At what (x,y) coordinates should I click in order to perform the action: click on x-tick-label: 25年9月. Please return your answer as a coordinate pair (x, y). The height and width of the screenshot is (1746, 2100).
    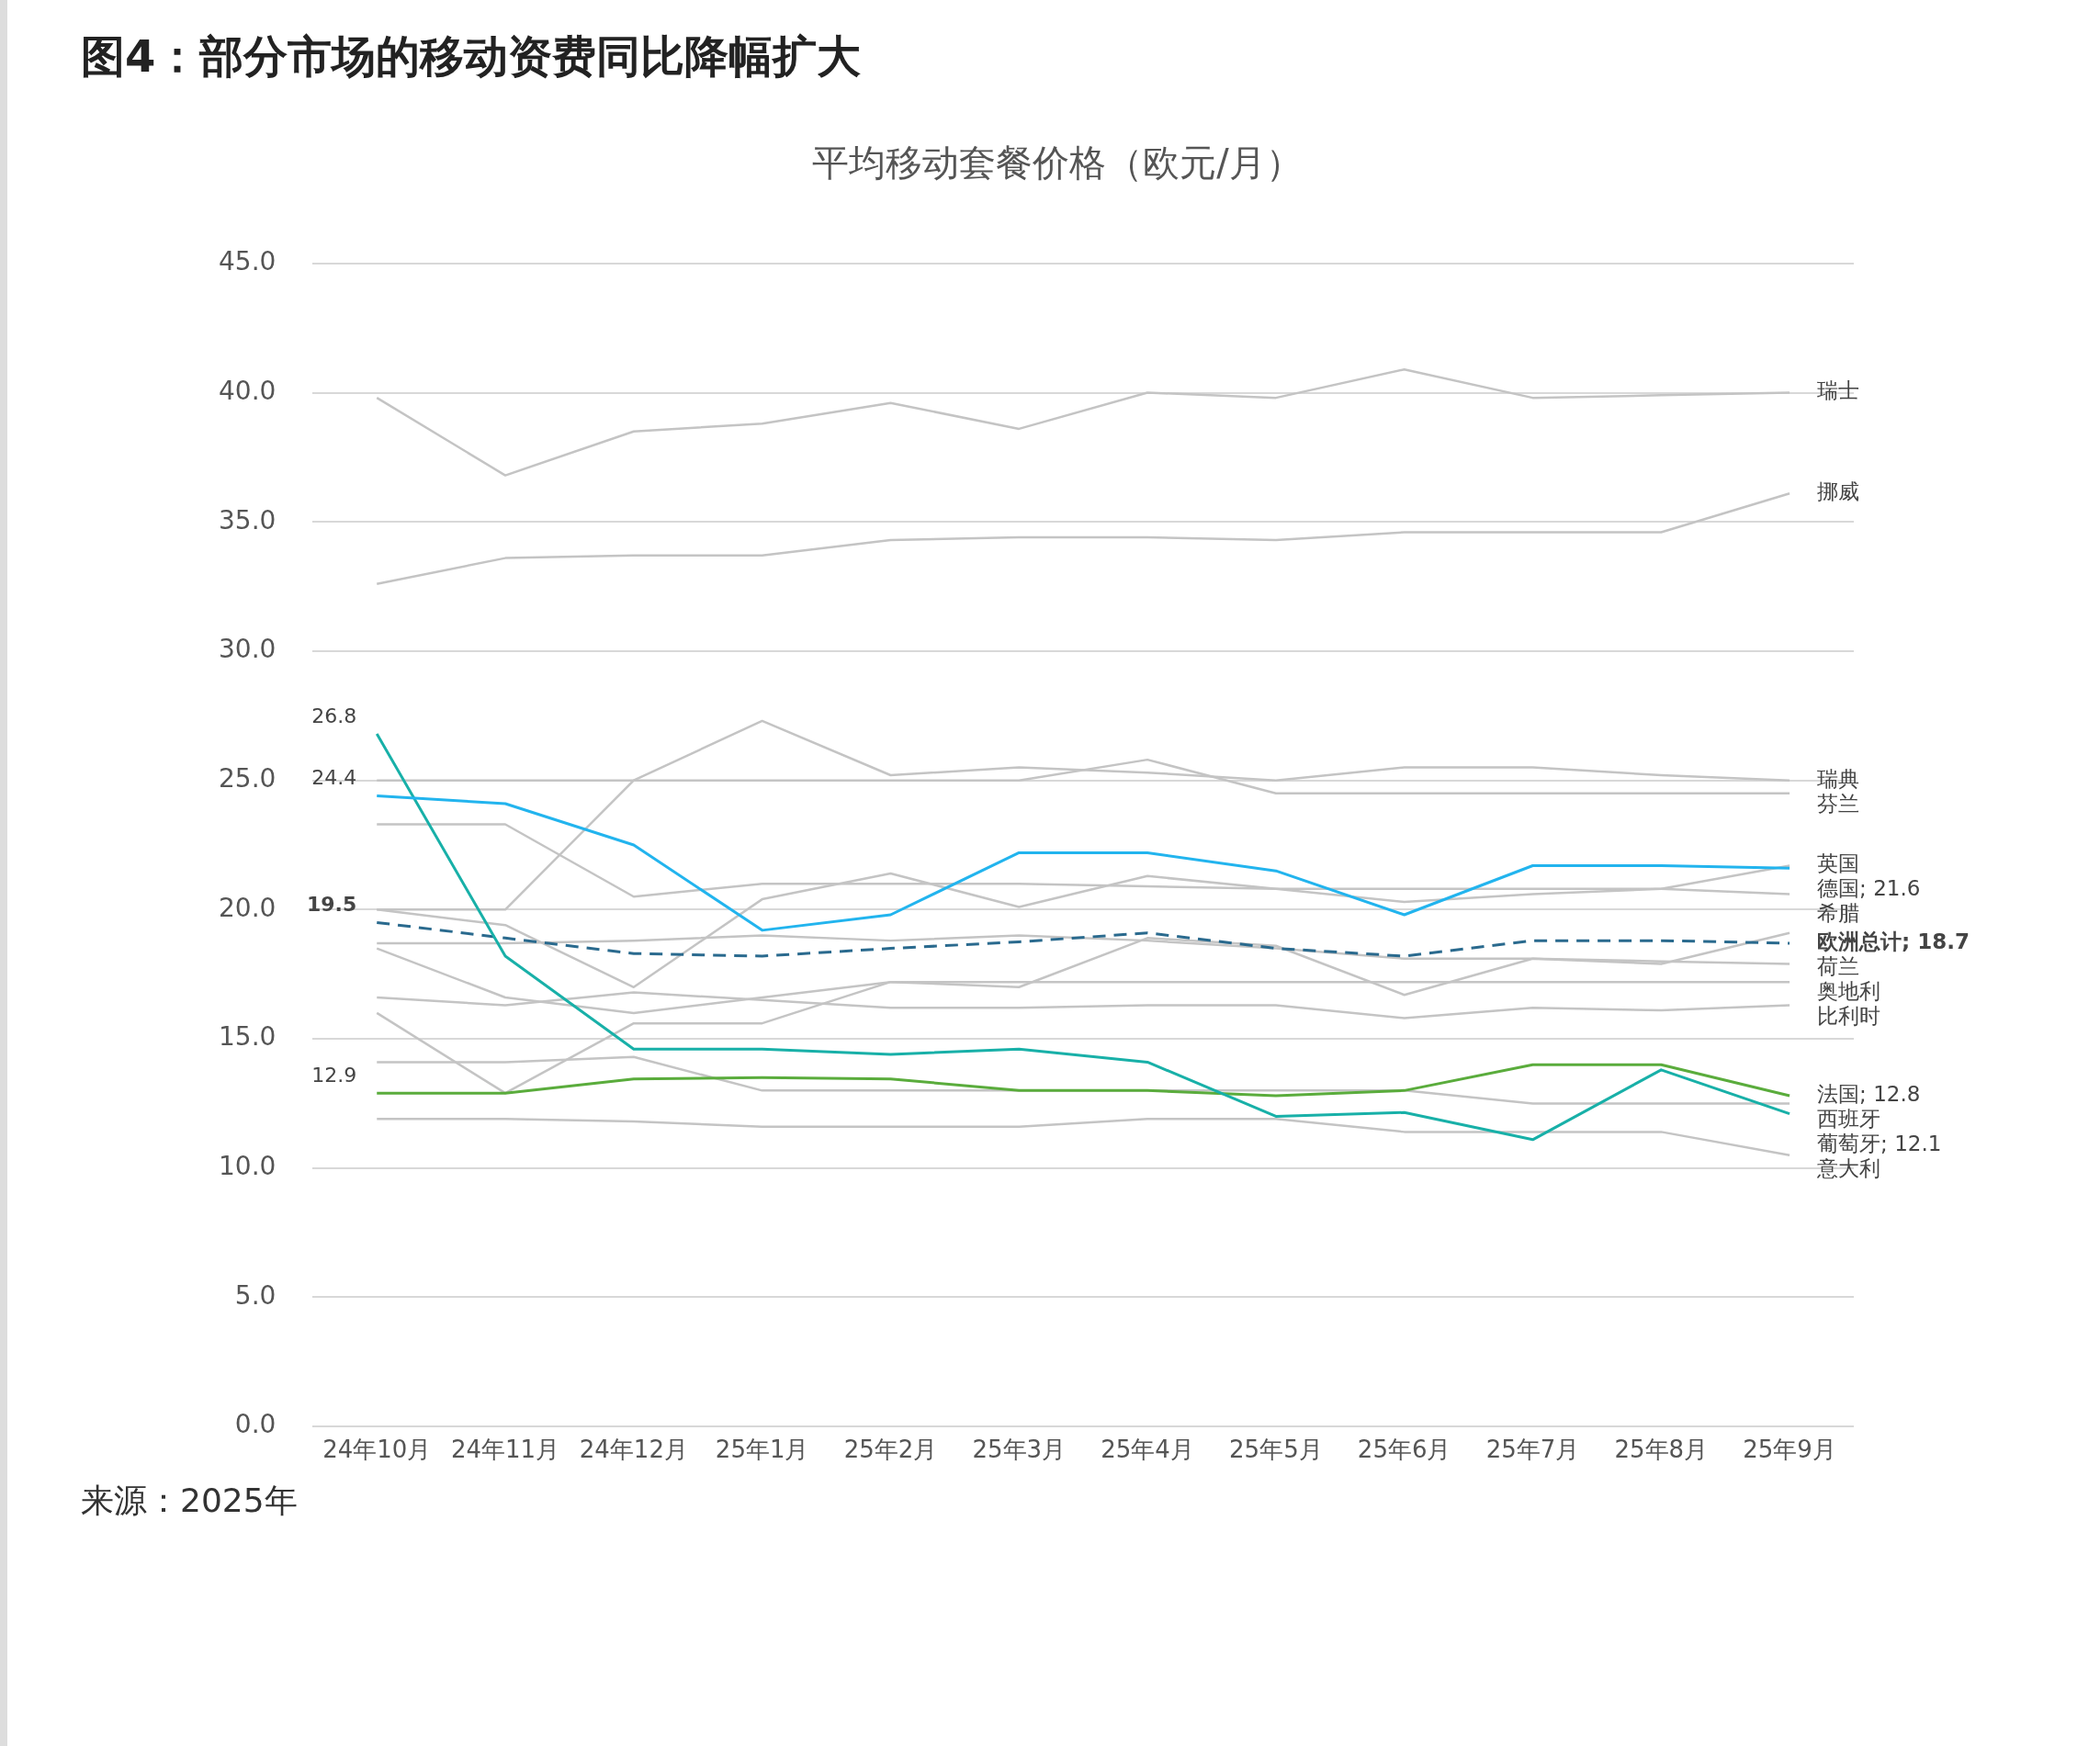
    Looking at the image, I should click on (1789, 1449).